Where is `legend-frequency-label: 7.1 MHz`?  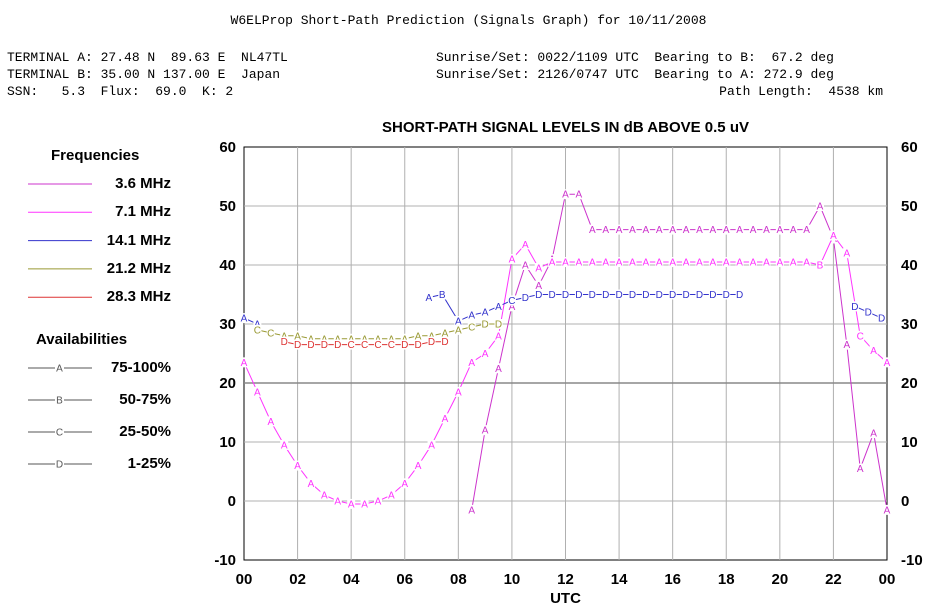 legend-frequency-label: 7.1 MHz is located at coordinates (143, 212).